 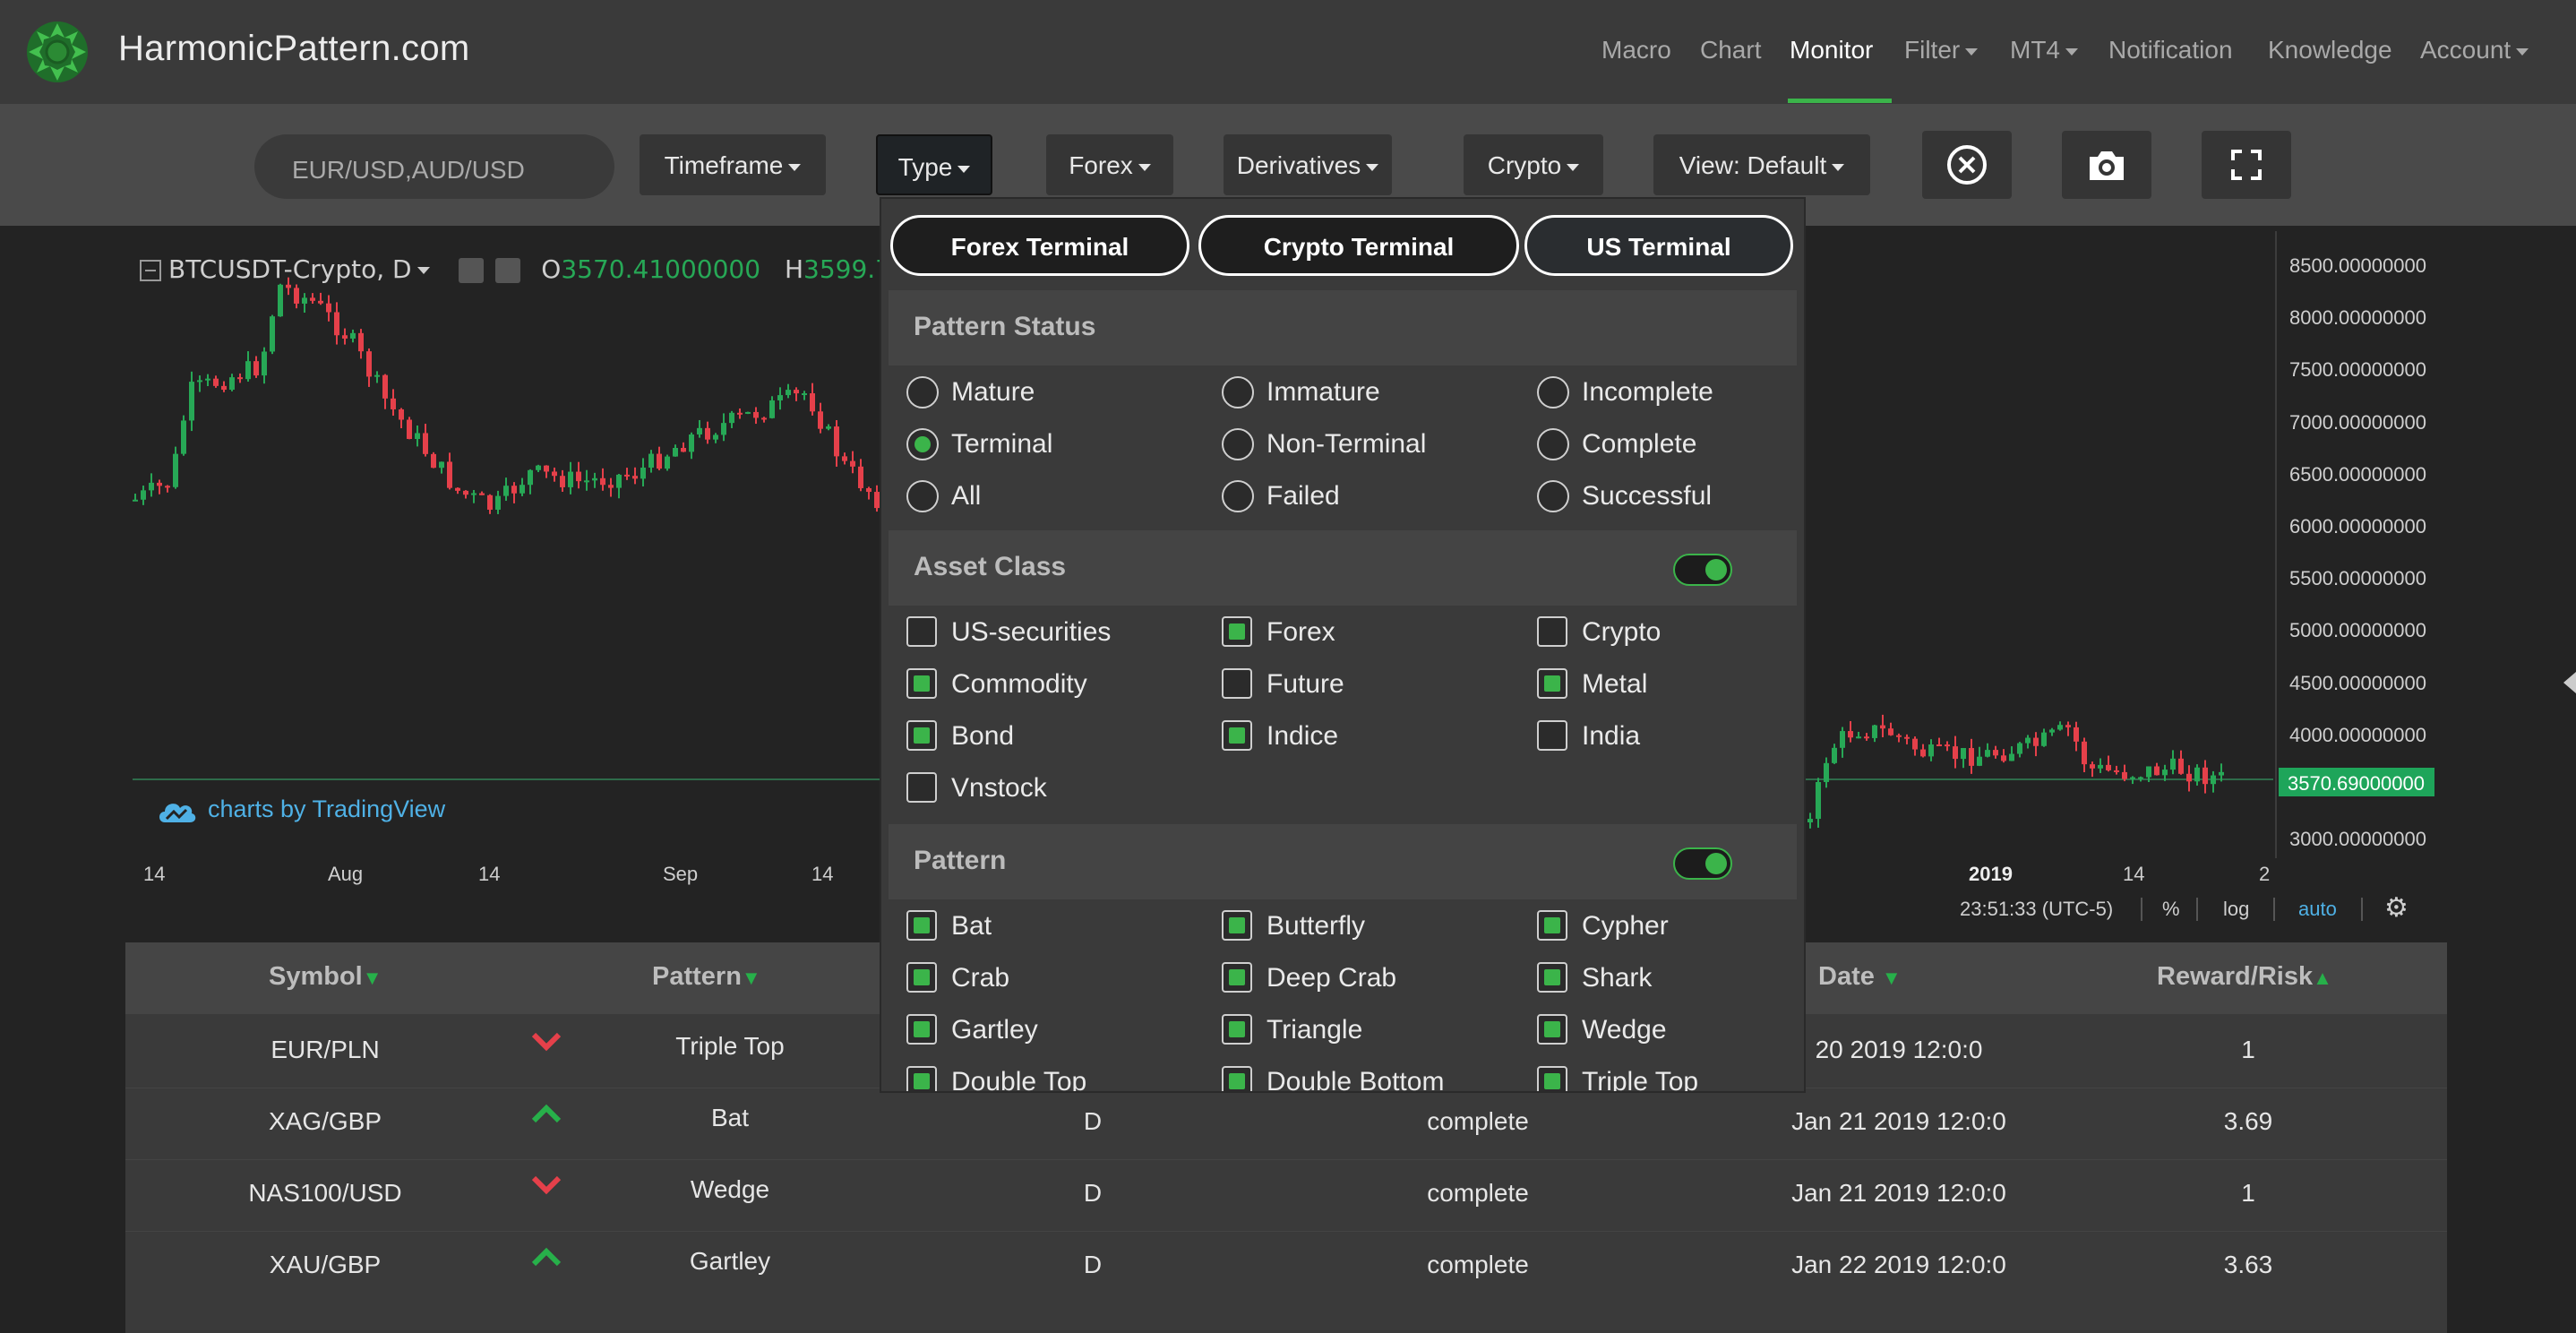 I want to click on gartley-checkbox, so click(x=921, y=1029).